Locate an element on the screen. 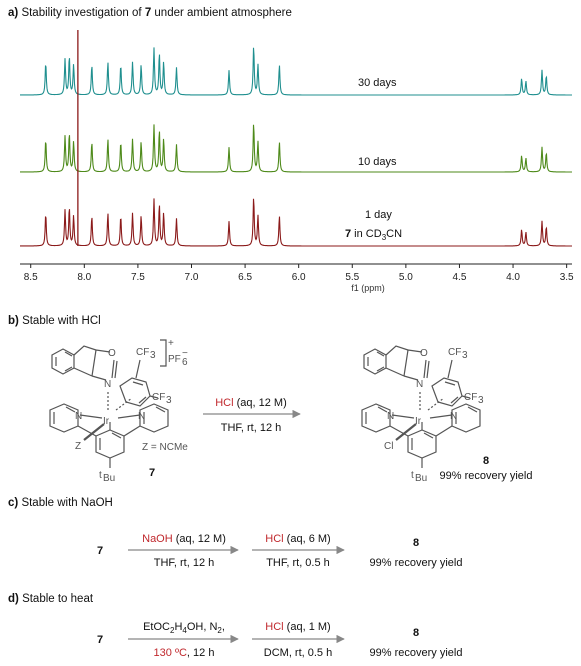  section-c-title: c) Stable with NaOH is located at coordinates (60, 503).